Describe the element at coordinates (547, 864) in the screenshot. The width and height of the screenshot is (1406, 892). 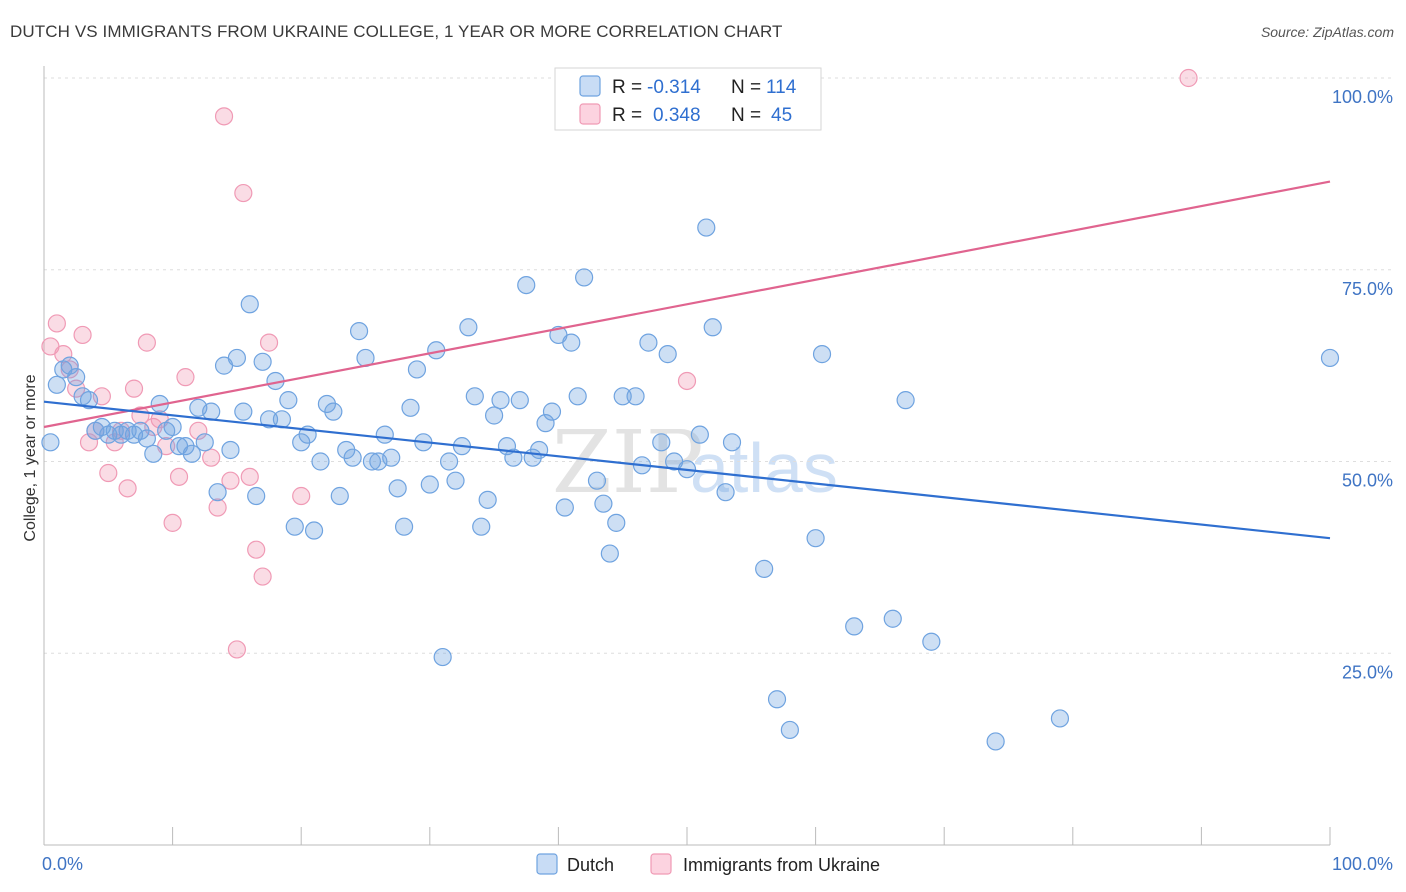
I see `bottom-legend-dutch-swatch` at that location.